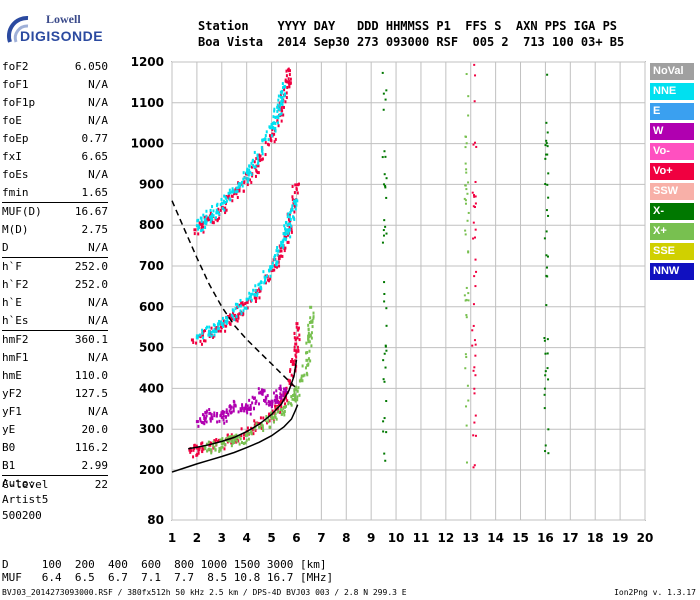 The image size is (700, 600). I want to click on param-name: hmE, so click(12, 375).